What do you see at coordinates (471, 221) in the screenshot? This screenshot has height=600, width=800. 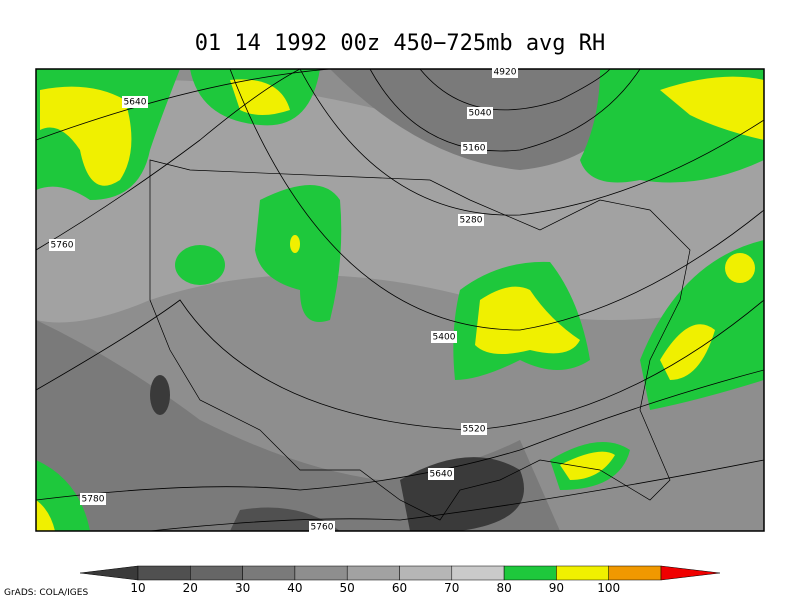 I see `contour-label: 5280` at bounding box center [471, 221].